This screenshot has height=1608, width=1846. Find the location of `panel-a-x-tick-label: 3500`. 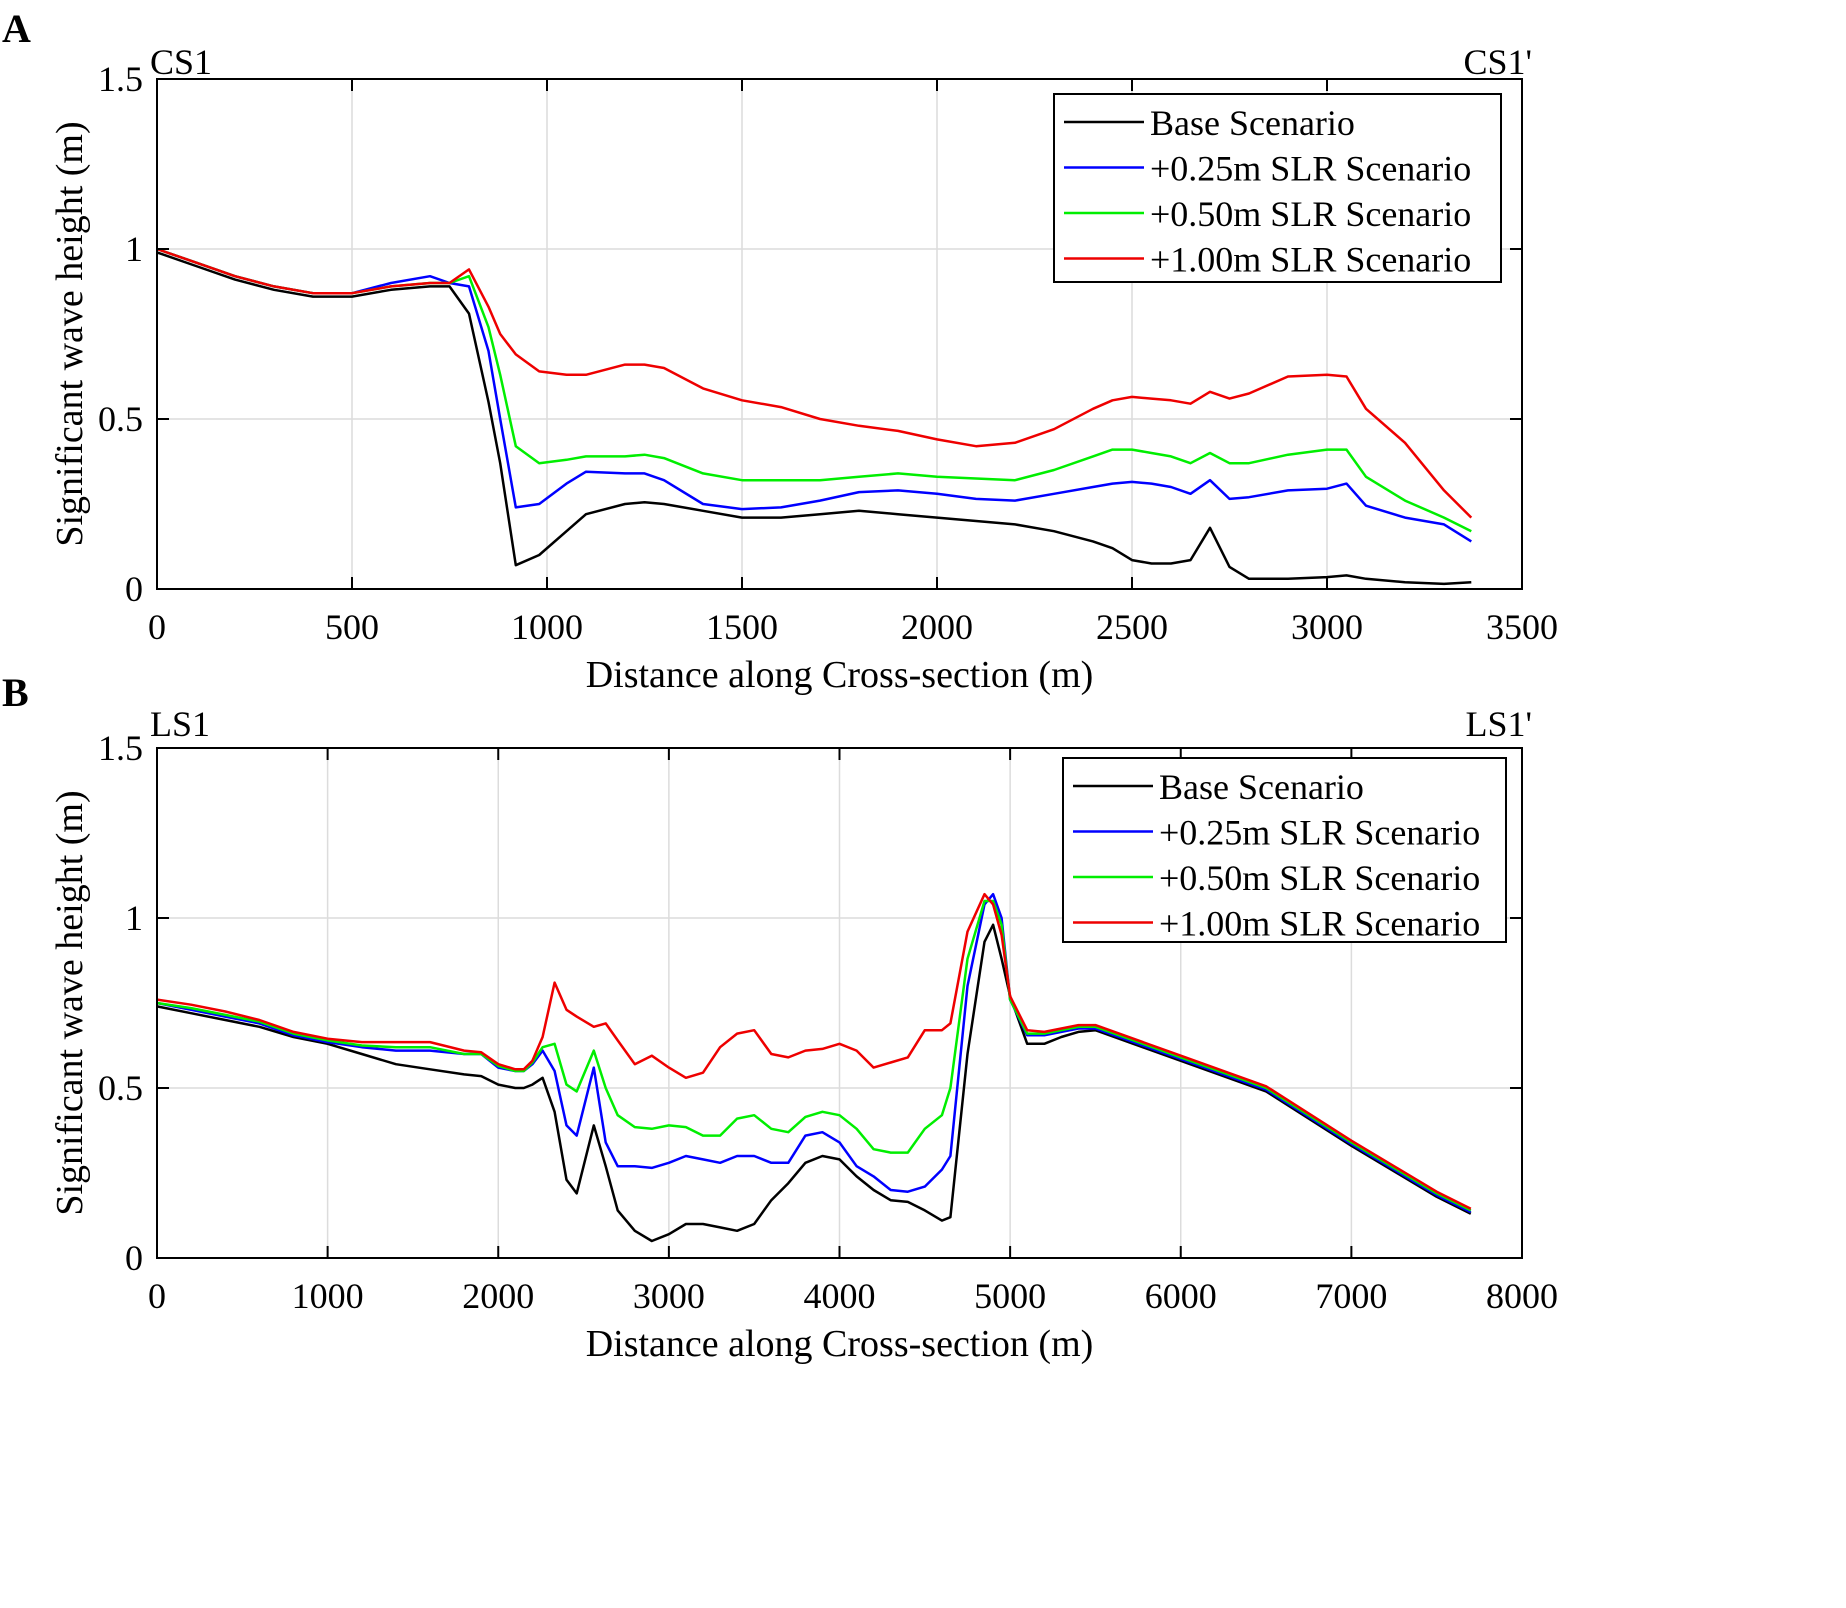

panel-a-x-tick-label: 3500 is located at coordinates (1522, 627).